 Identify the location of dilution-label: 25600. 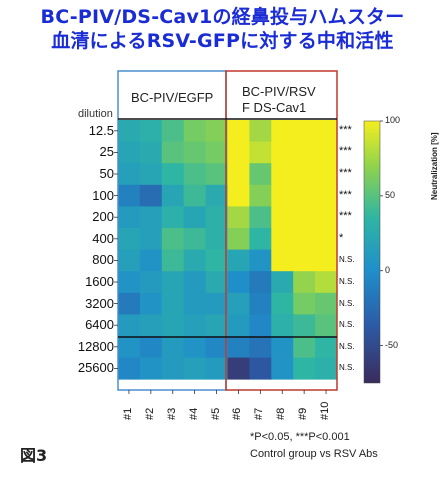
(95, 368).